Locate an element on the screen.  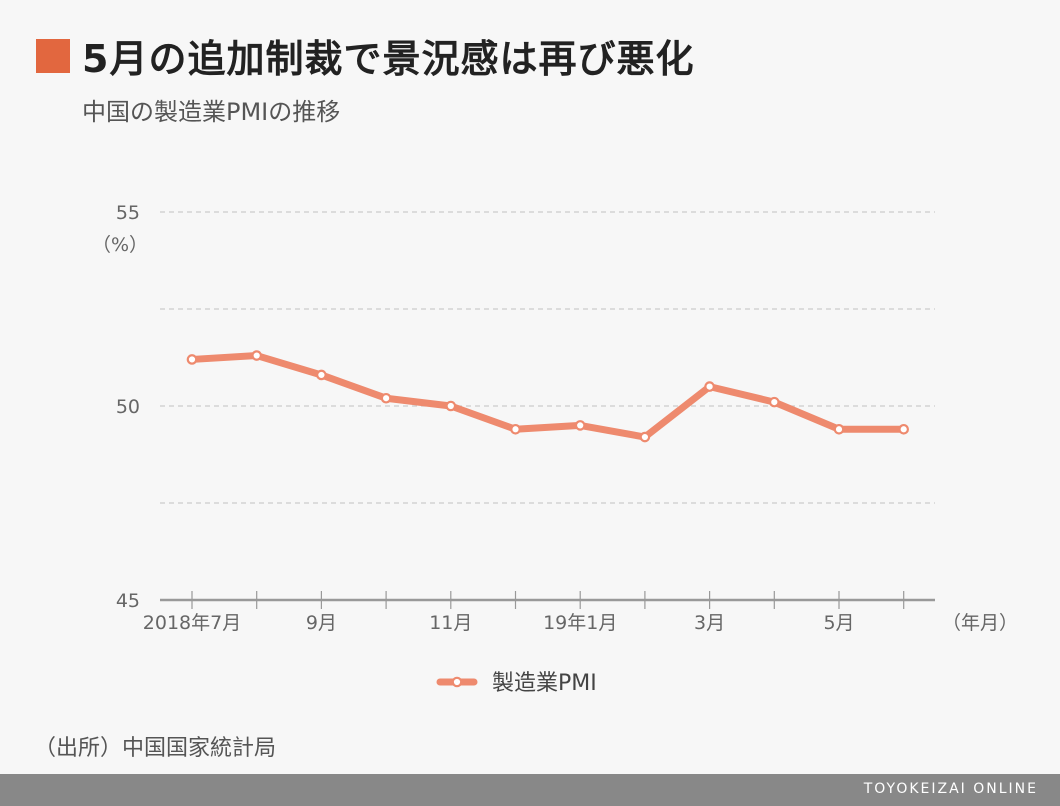
x-tick-label: 9月 is located at coordinates (321, 623).